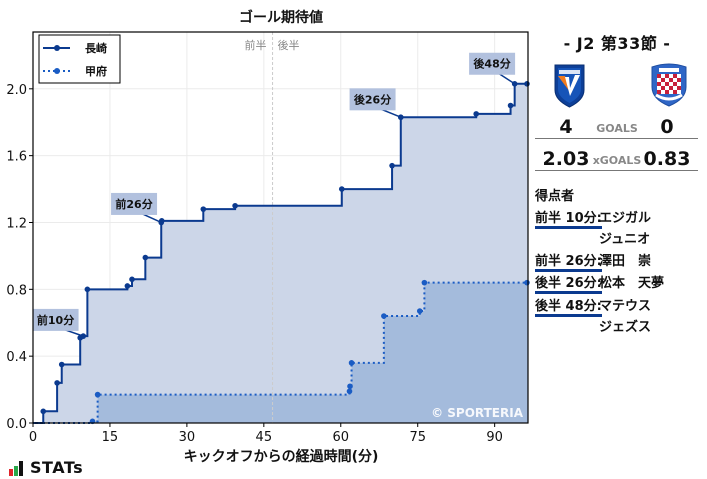 The height and width of the screenshot is (479, 707). Describe the element at coordinates (669, 85) in the screenshot. I see `away-team-logo-icon` at that location.